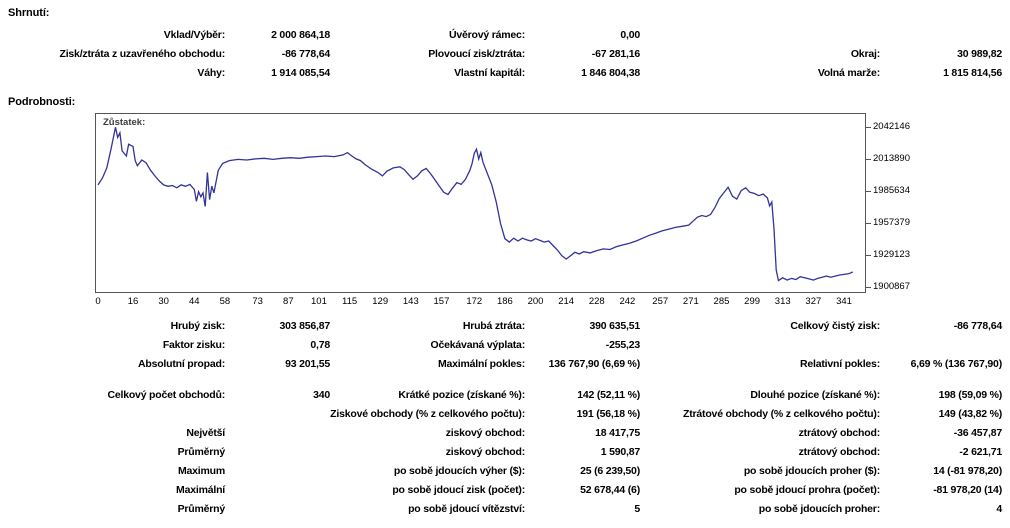  What do you see at coordinates (288, 301) in the screenshot?
I see `x-axis-label: 87` at bounding box center [288, 301].